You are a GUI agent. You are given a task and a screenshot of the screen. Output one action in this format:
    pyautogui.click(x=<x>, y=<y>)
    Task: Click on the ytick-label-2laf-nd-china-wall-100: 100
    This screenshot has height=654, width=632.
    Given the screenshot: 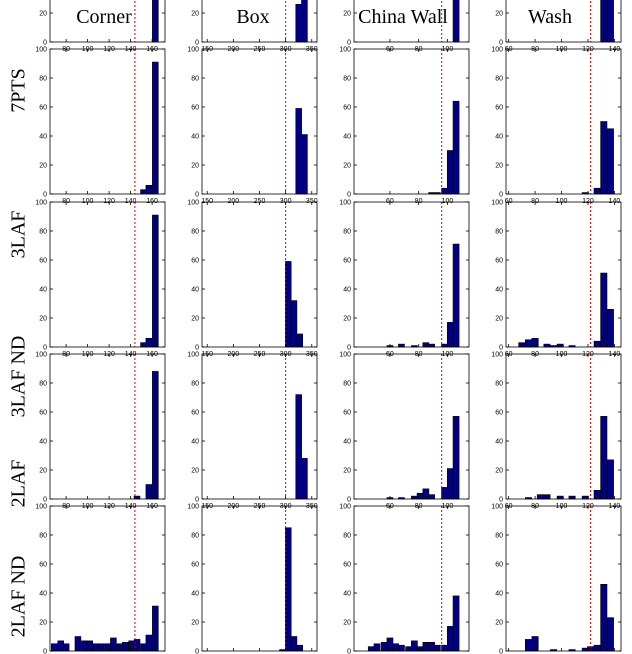 What is the action you would take?
    pyautogui.click(x=345, y=507)
    